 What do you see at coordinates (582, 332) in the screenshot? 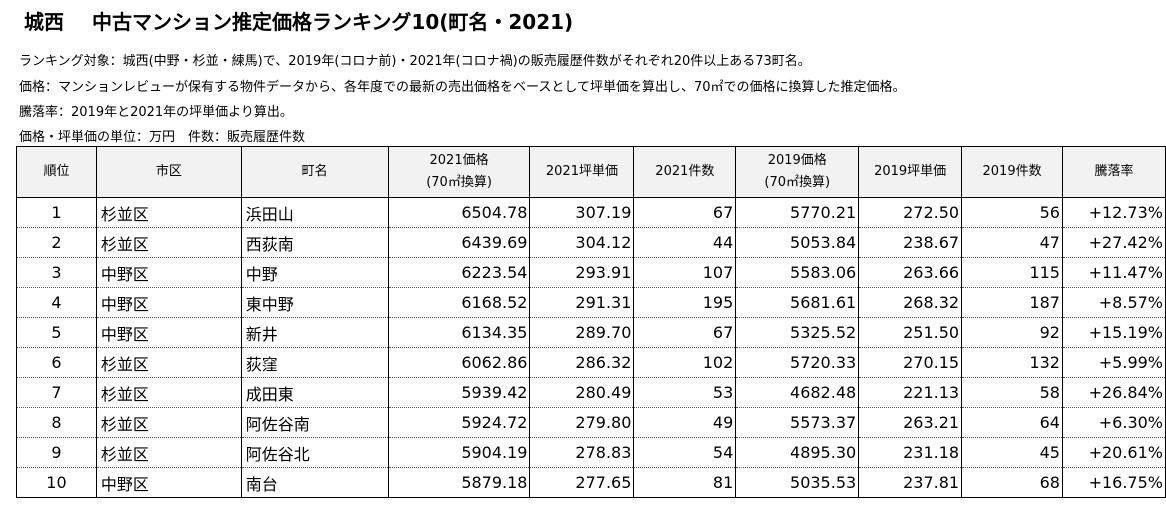
I see `cell-tsubo-2021: 289.70` at bounding box center [582, 332].